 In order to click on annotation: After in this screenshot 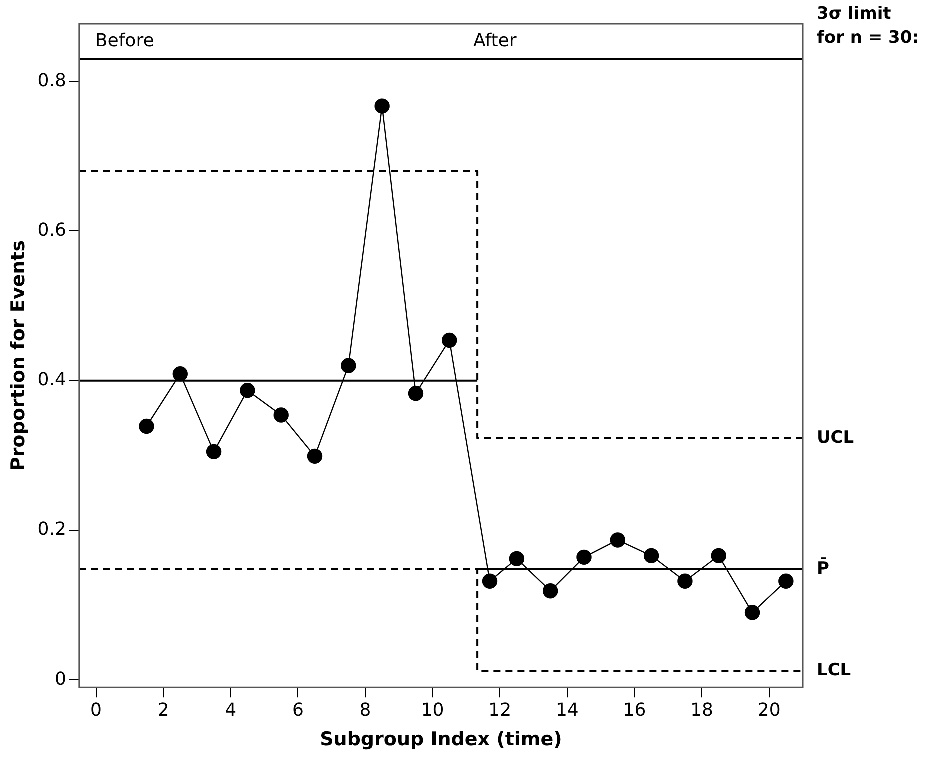, I will do `click(496, 41)`.